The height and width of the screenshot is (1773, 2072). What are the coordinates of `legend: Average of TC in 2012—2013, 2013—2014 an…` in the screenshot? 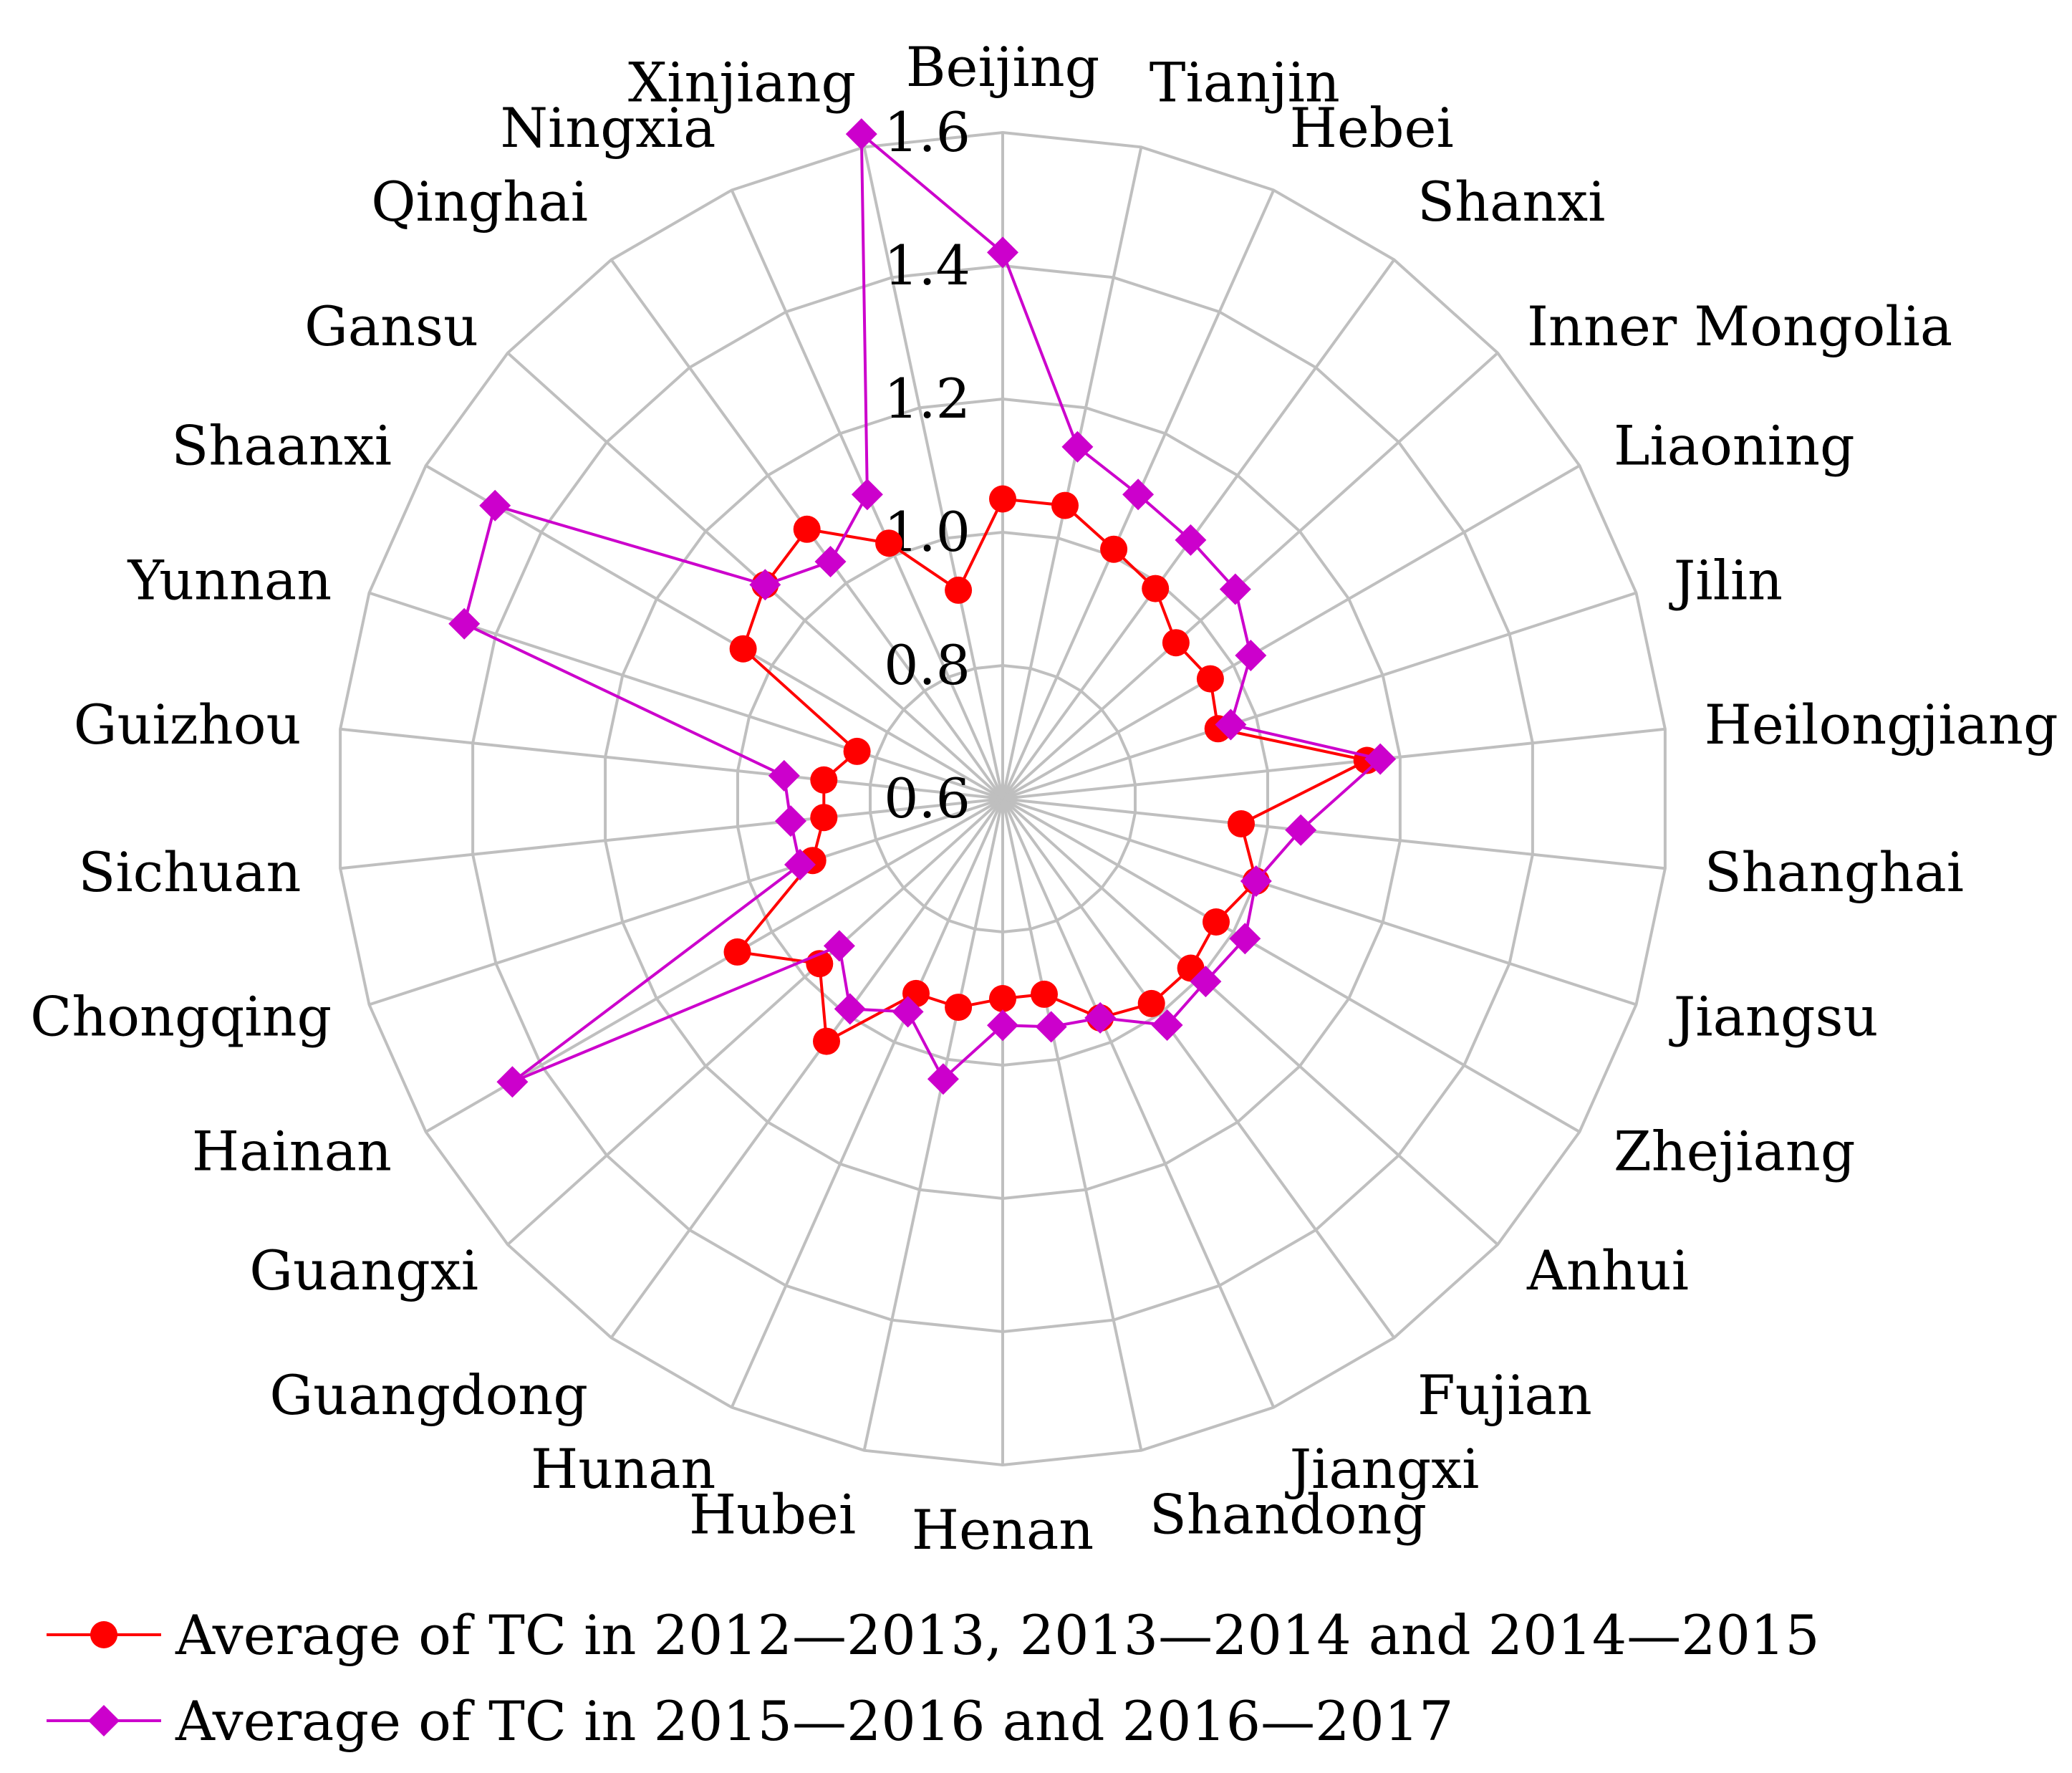 It's located at (934, 1678).